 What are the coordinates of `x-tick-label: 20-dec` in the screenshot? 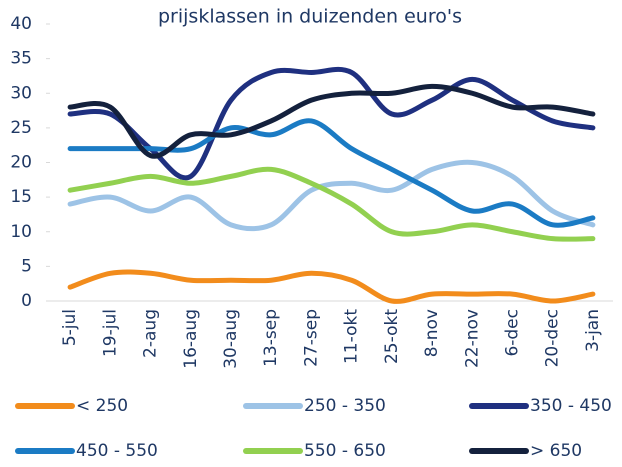 It's located at (553, 338).